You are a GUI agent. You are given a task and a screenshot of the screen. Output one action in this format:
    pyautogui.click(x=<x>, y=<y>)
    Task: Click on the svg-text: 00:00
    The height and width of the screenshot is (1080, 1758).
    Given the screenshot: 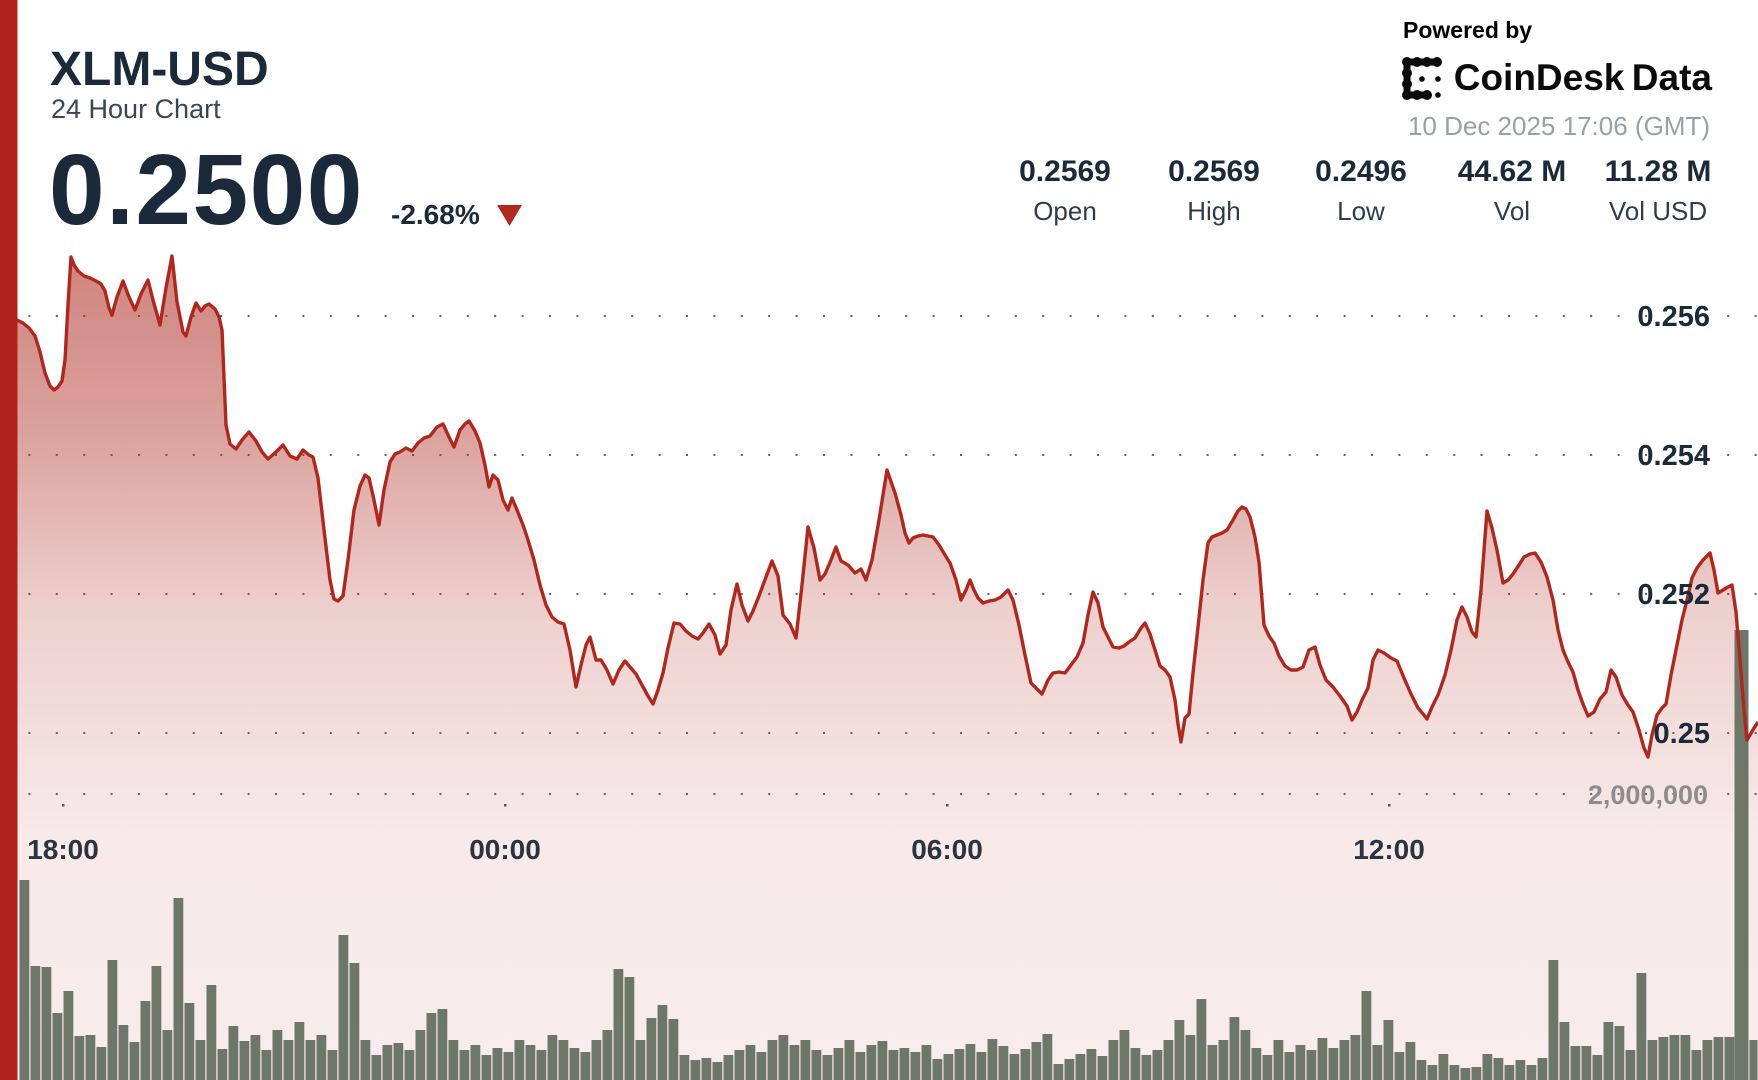 What is the action you would take?
    pyautogui.click(x=505, y=849)
    